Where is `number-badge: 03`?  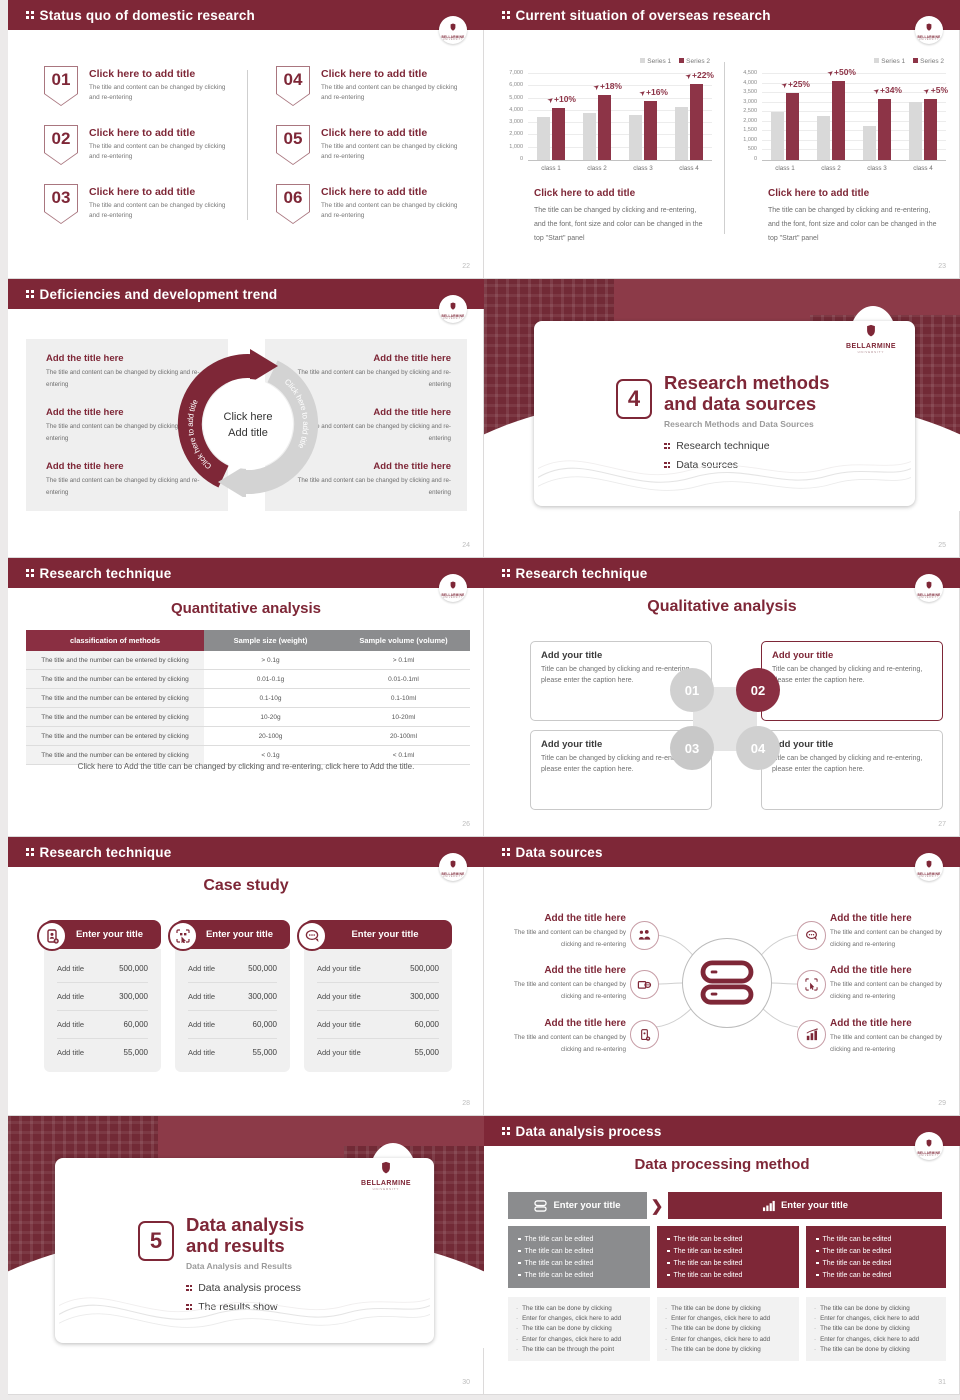
number-badge: 03 is located at coordinates (61, 204).